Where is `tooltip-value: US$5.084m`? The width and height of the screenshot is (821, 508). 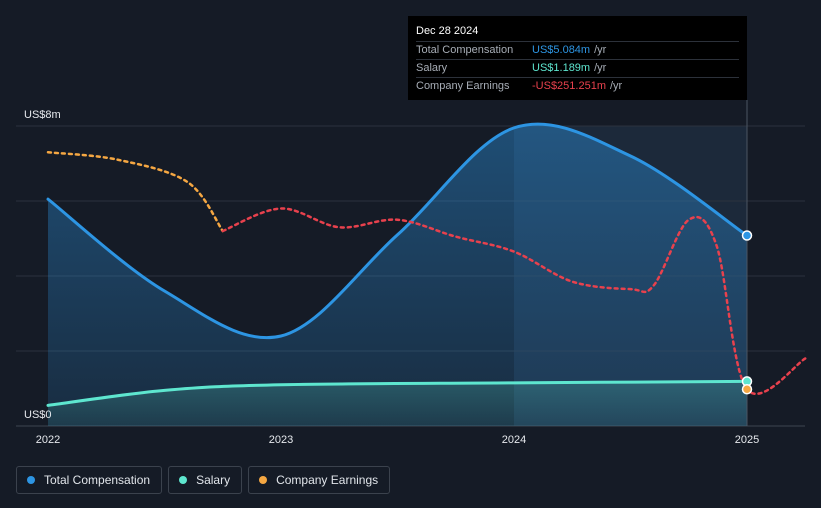 tooltip-value: US$5.084m is located at coordinates (561, 50).